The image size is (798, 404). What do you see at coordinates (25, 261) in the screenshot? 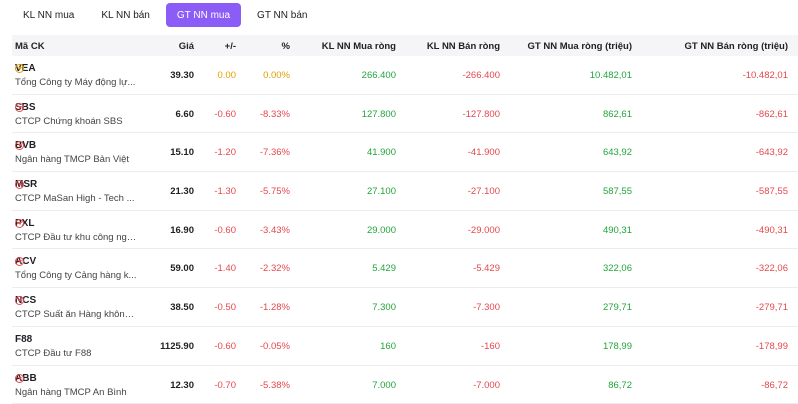
I see `ticker-cell: ACV` at bounding box center [25, 261].